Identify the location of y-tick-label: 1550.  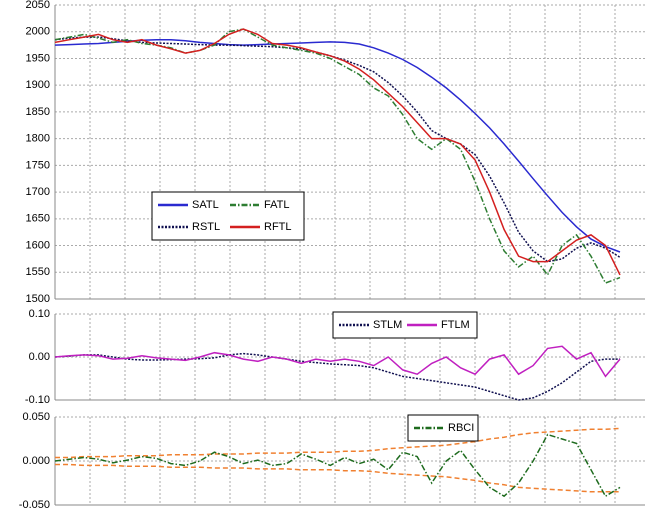
(38, 272).